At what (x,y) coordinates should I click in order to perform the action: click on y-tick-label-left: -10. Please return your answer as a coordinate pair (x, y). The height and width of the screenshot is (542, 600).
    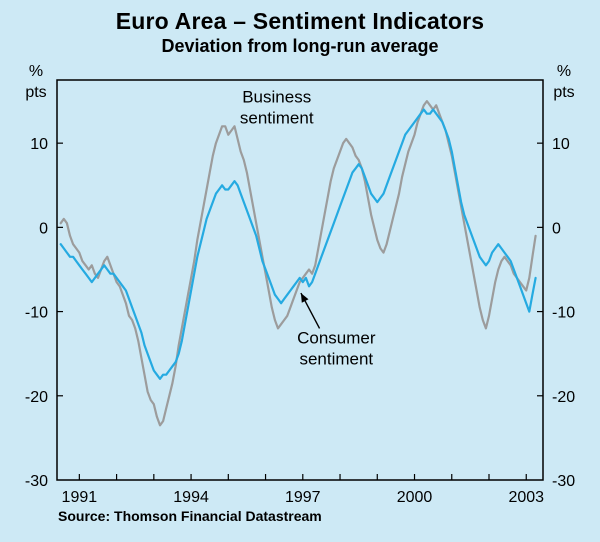
    Looking at the image, I should click on (36, 313).